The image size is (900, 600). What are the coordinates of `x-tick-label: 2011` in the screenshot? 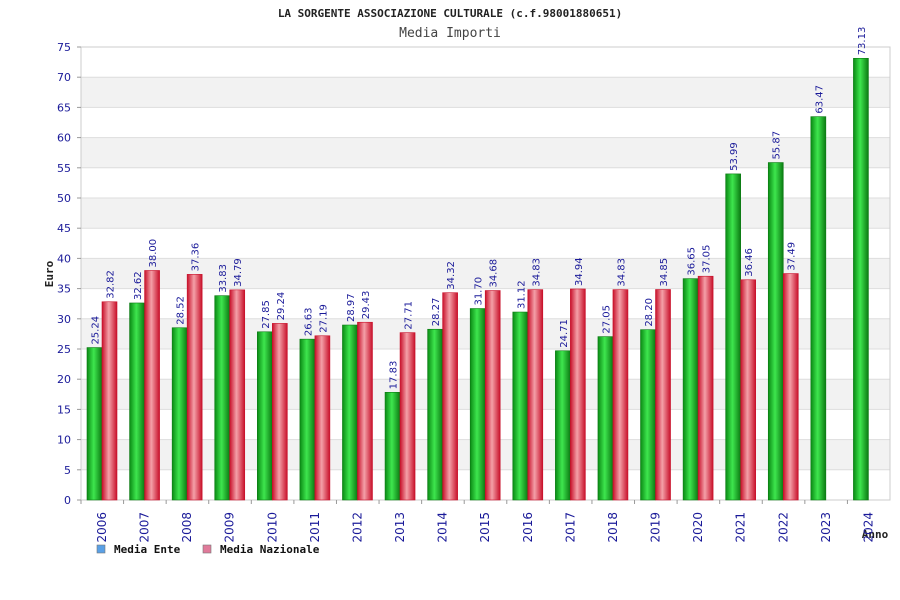 It's located at (315, 527).